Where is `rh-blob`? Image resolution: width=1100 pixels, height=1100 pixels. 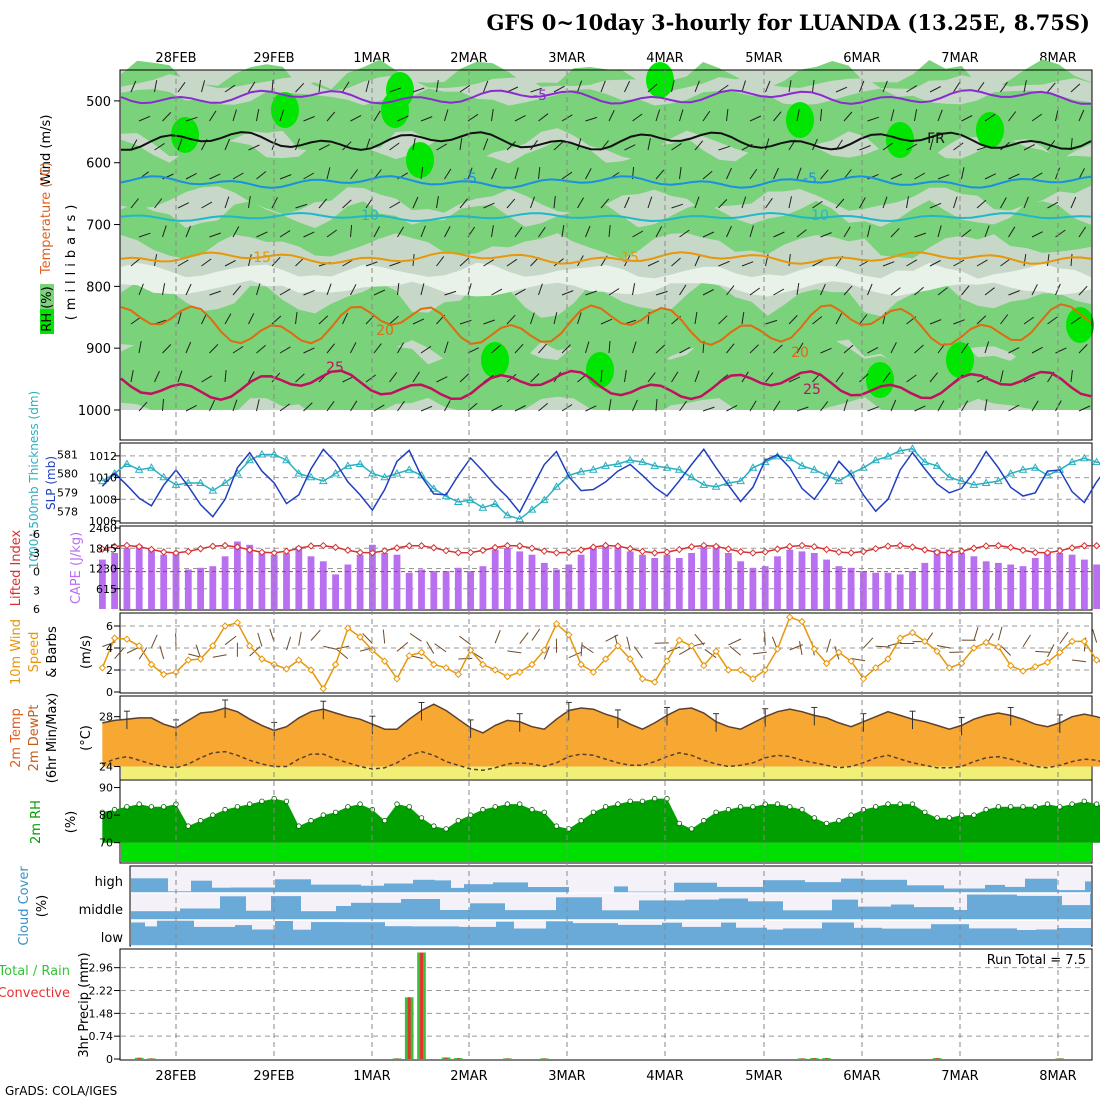 rh-blob is located at coordinates (990, 130).